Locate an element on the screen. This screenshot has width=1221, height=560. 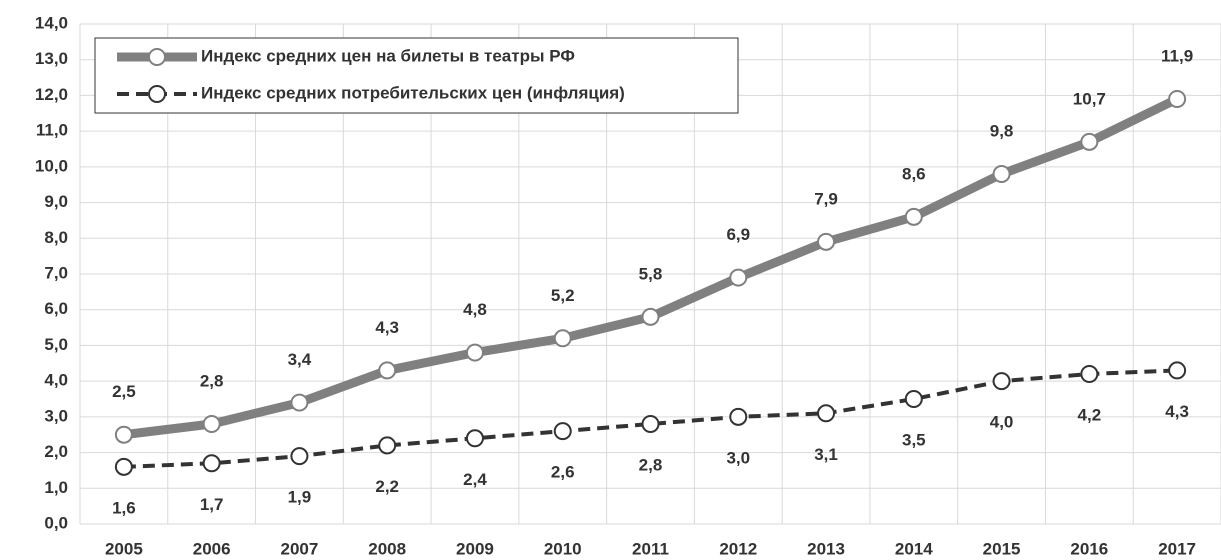
data-label: 4,2 is located at coordinates (1090, 414).